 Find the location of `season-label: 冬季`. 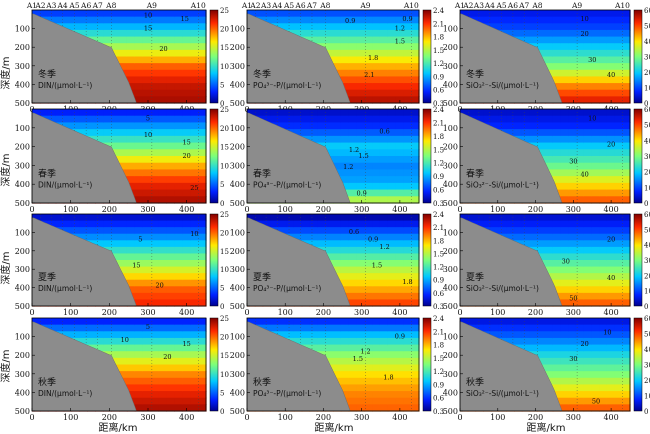

season-label: 冬季 is located at coordinates (262, 74).